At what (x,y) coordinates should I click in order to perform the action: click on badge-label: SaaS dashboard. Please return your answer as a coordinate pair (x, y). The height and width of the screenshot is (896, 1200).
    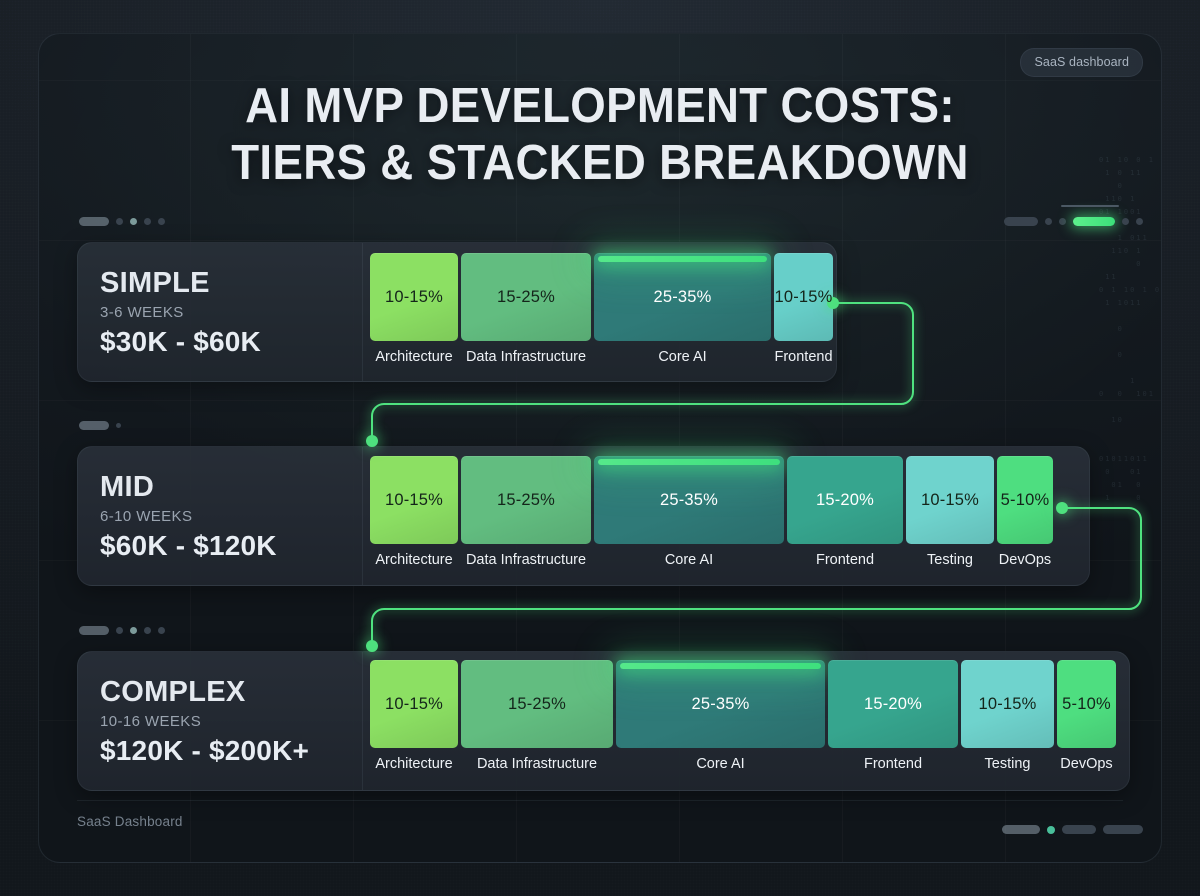
    Looking at the image, I should click on (1081, 62).